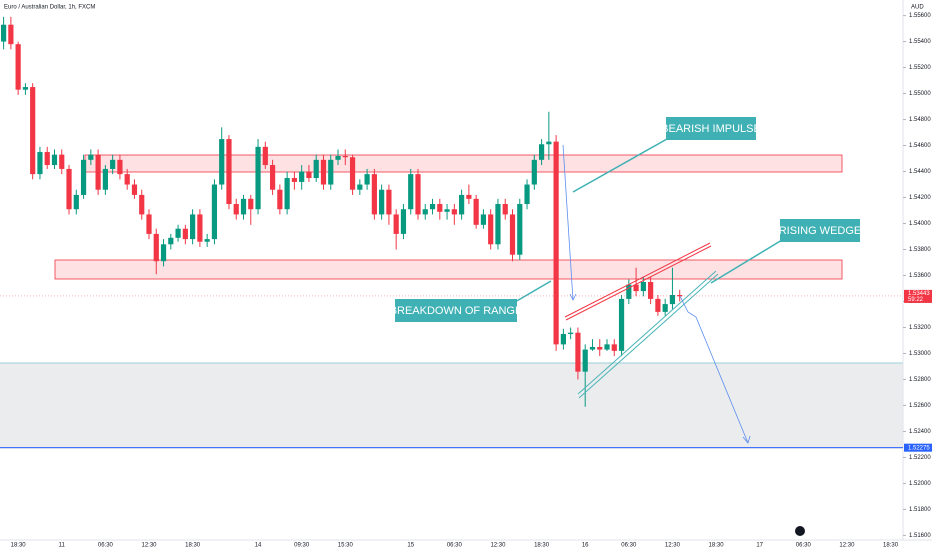 The width and height of the screenshot is (932, 550). What do you see at coordinates (410, 546) in the screenshot?
I see `x-tick-label: 15` at bounding box center [410, 546].